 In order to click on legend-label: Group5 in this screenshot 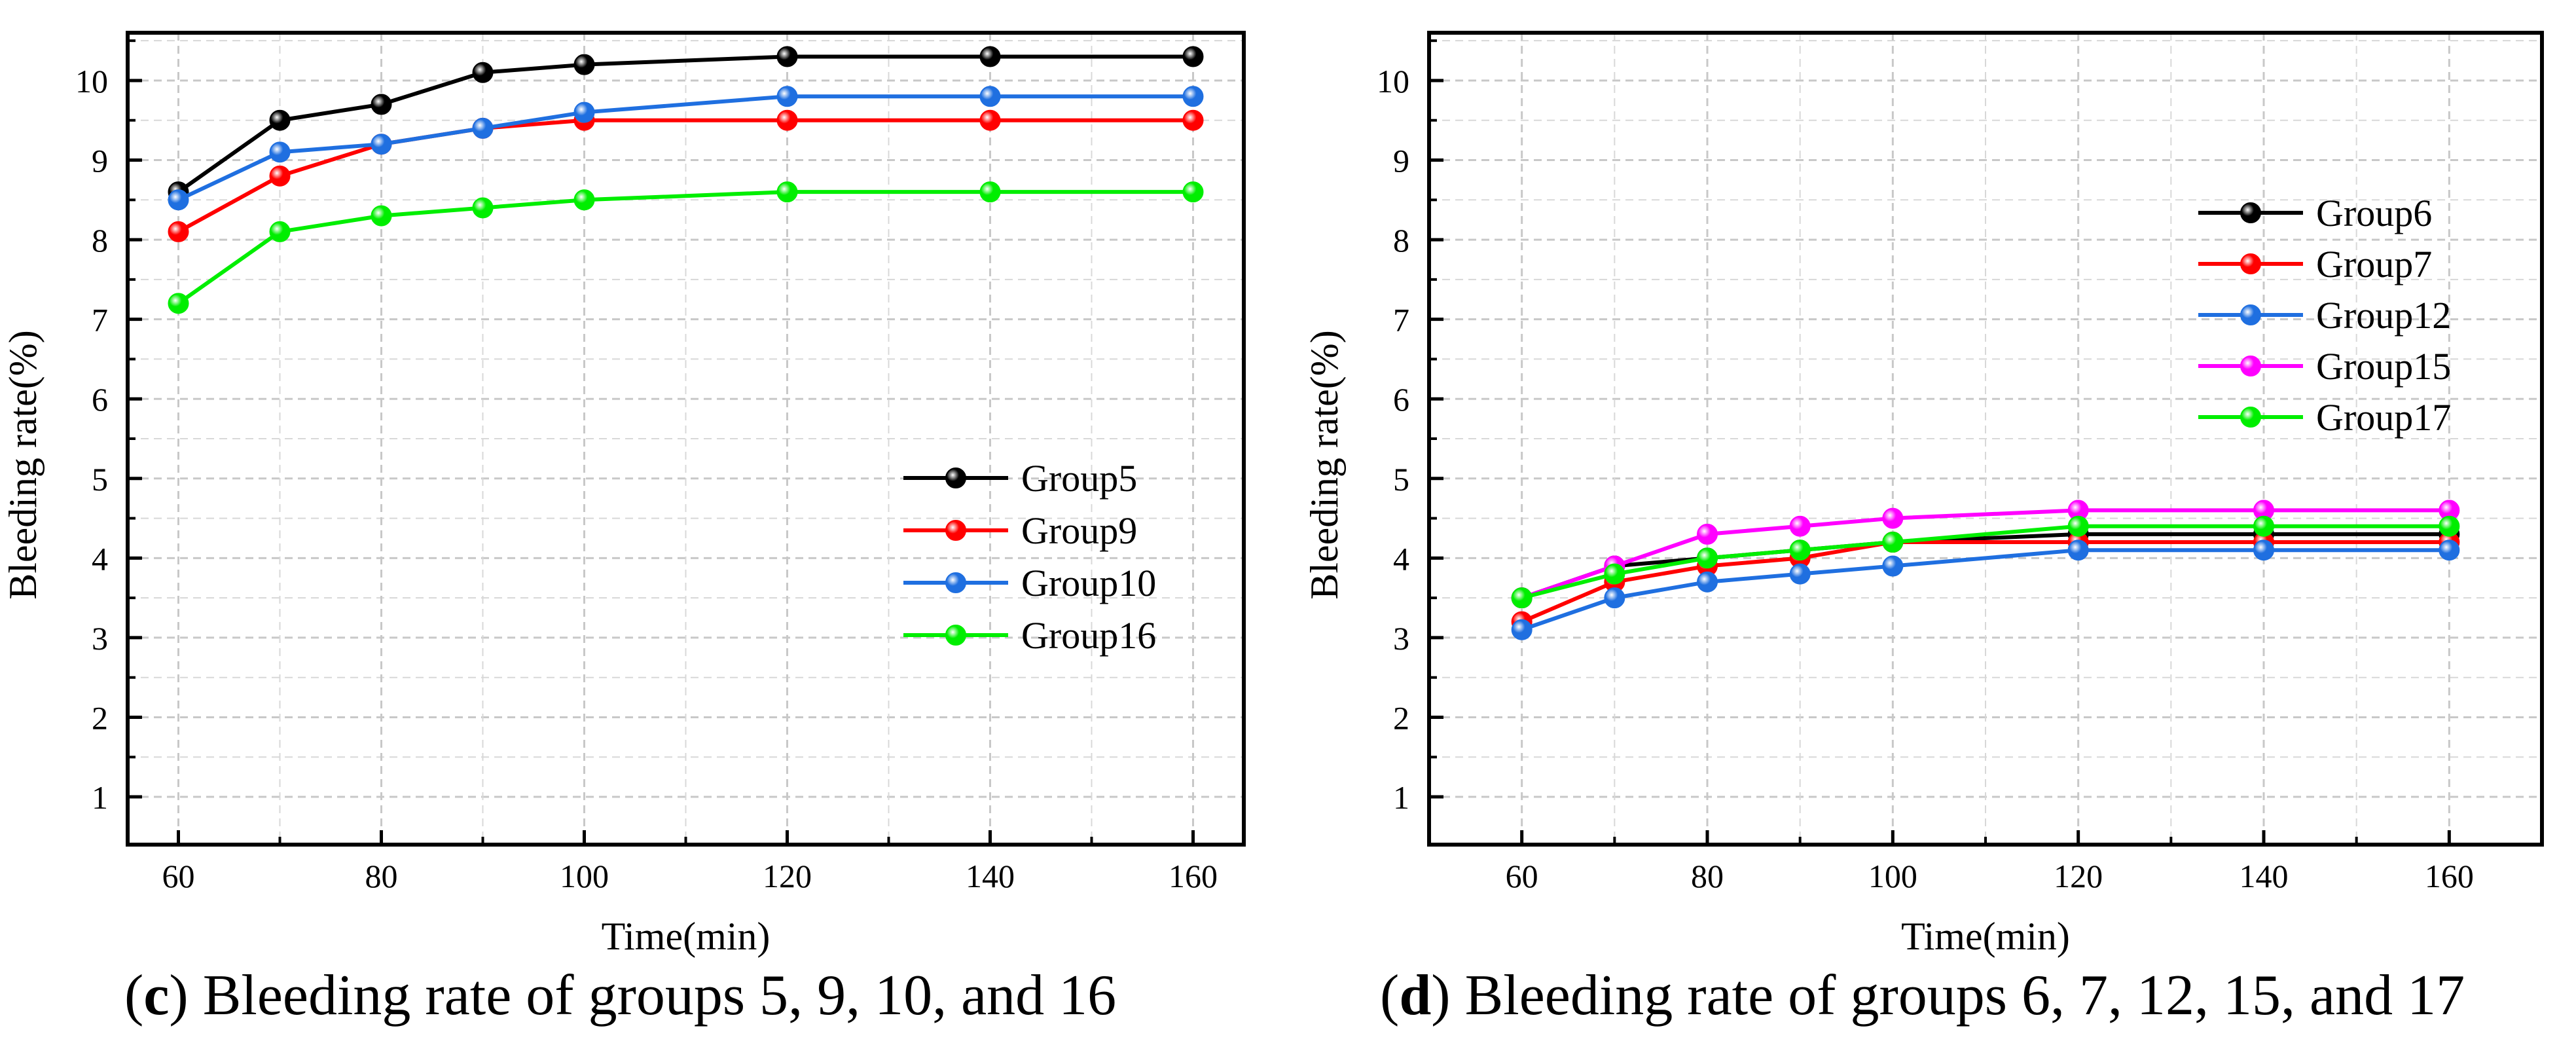, I will do `click(1079, 478)`.